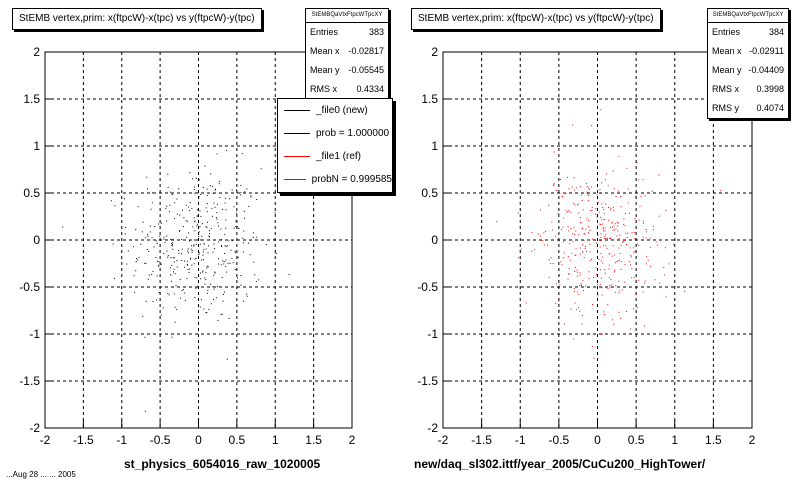 The width and height of the screenshot is (800, 480). Describe the element at coordinates (36, 52) in the screenshot. I see `y-tick-label: 2` at that location.